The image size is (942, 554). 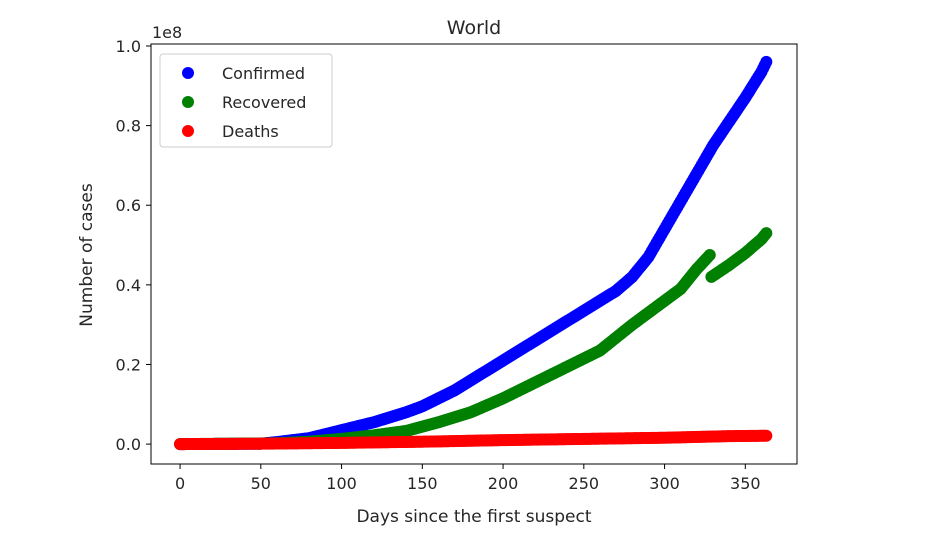 What do you see at coordinates (188, 102) in the screenshot?
I see `legend-marker-recovered` at bounding box center [188, 102].